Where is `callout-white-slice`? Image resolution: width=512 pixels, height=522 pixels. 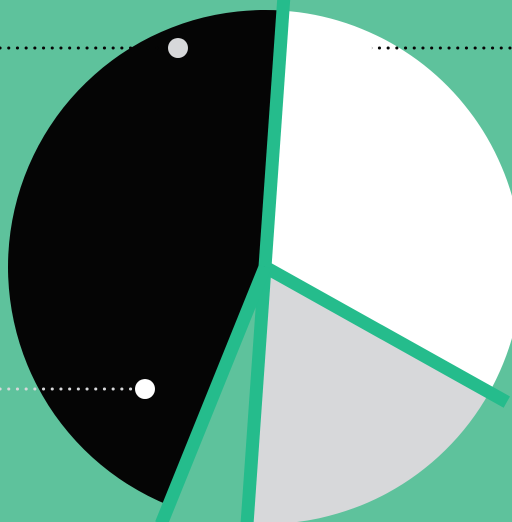
callout-white-slice is located at coordinates (94, 48).